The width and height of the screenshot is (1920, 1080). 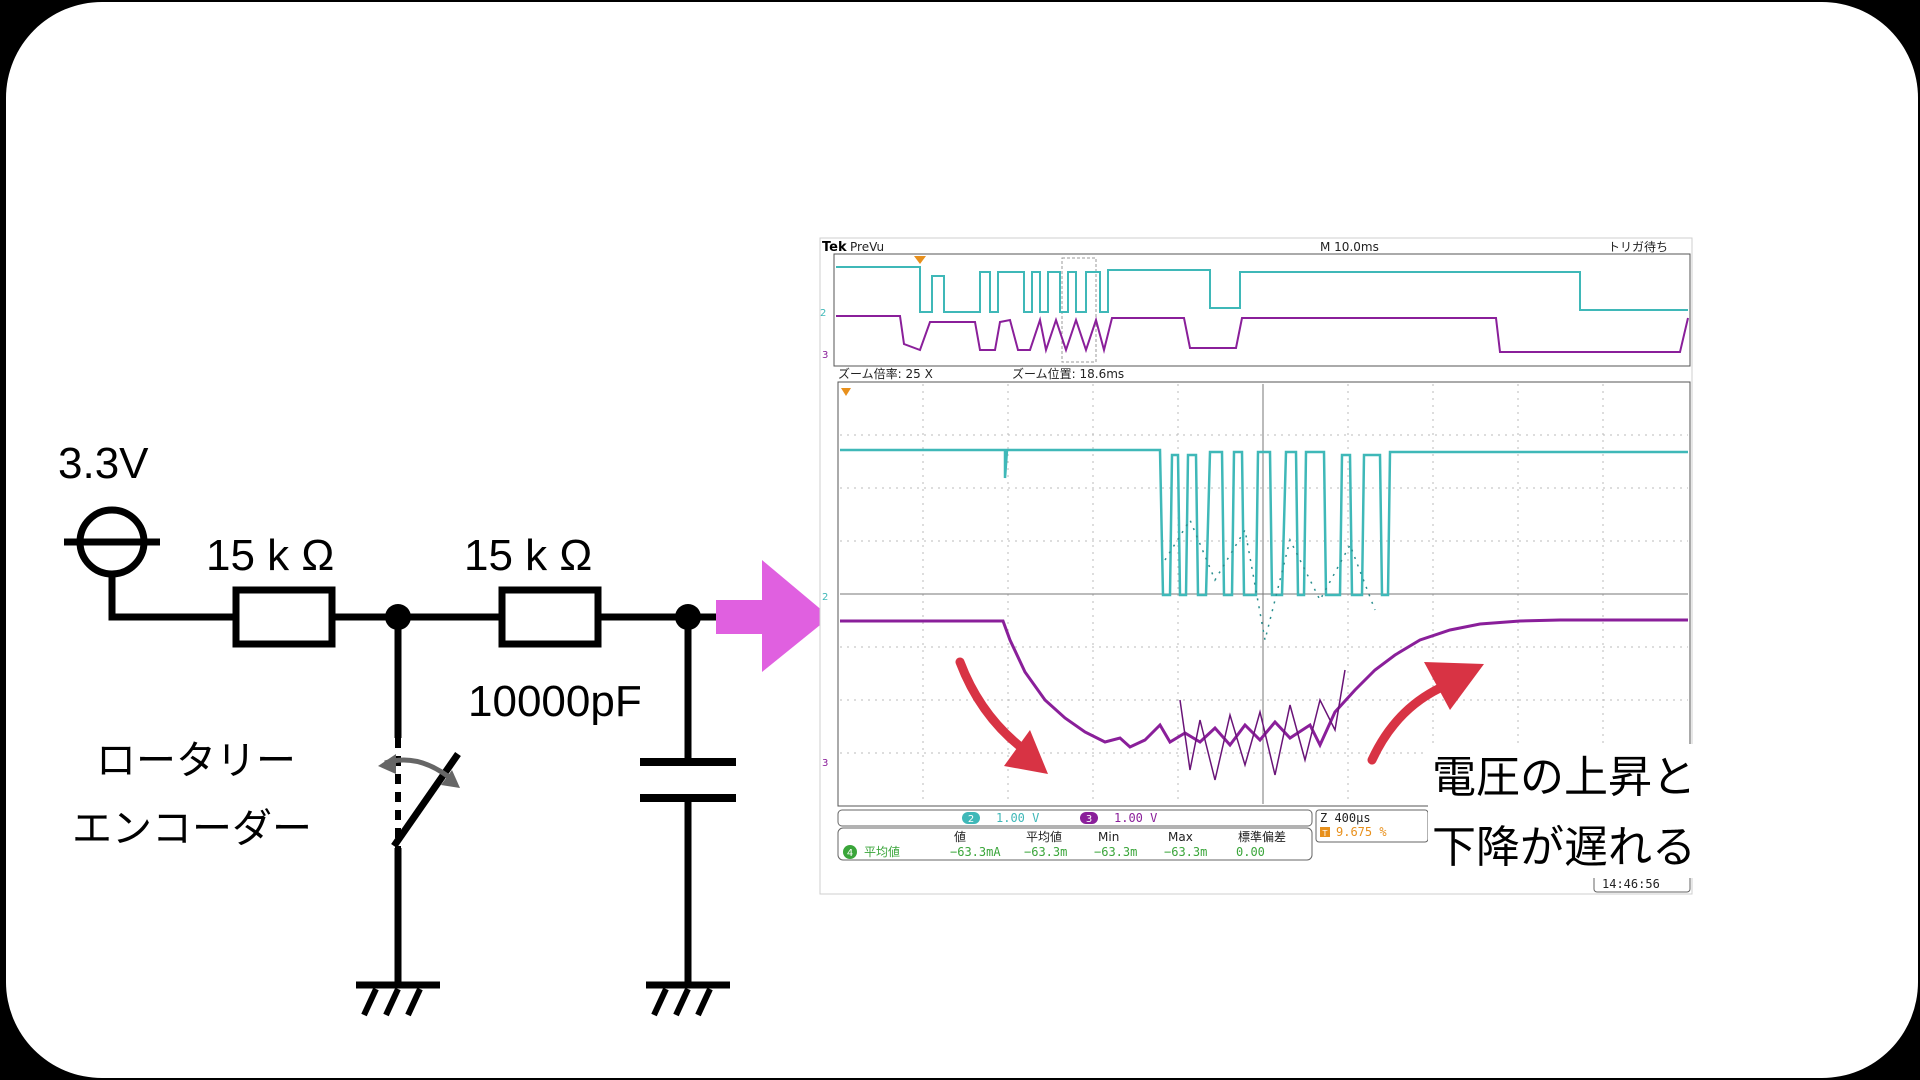 I want to click on encoder-switch-lever, so click(x=426, y=800).